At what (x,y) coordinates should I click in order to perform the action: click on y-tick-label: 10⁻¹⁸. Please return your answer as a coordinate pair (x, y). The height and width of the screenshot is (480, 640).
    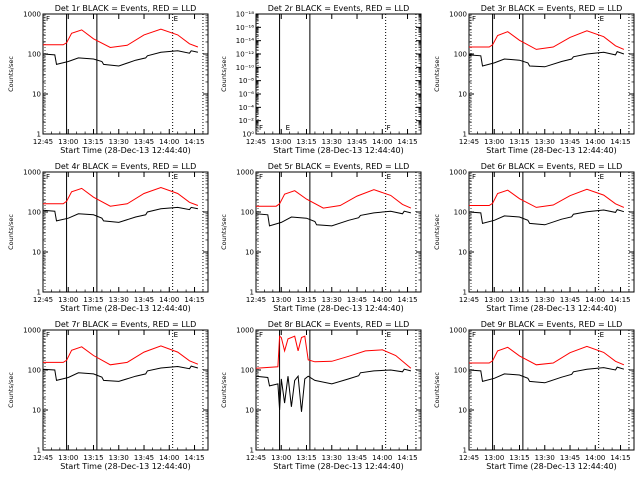
    Looking at the image, I should click on (245, 15).